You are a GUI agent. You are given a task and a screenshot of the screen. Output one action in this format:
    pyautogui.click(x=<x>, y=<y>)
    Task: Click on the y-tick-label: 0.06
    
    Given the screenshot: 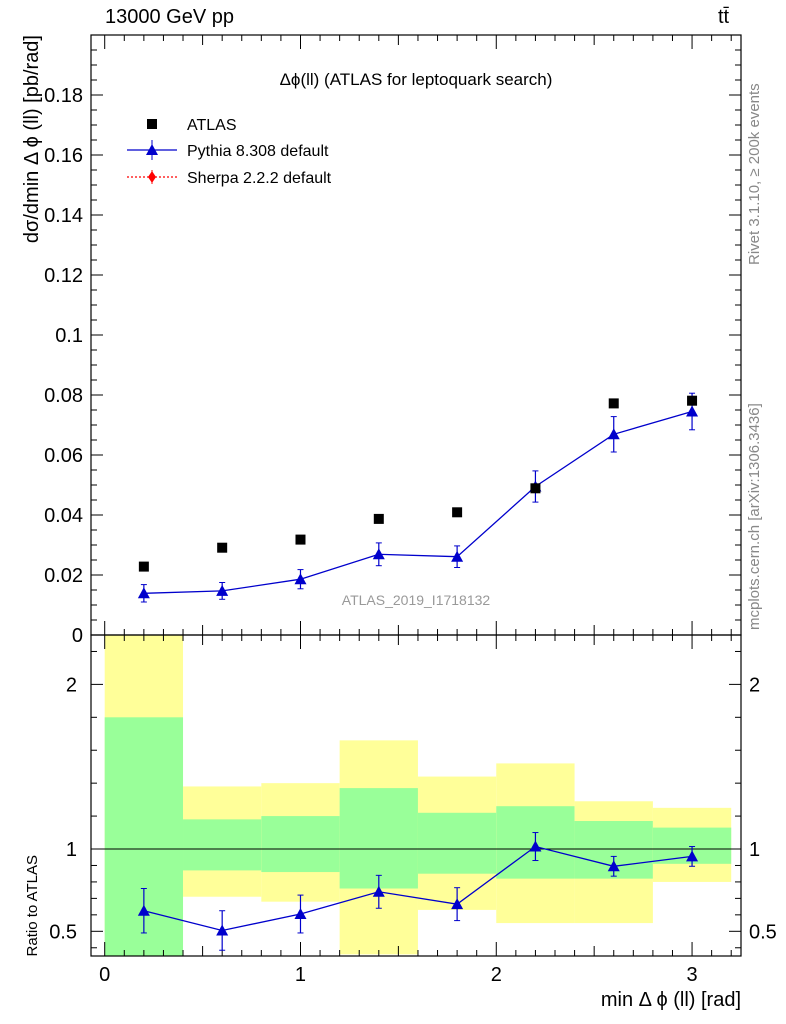 What is the action you would take?
    pyautogui.click(x=63, y=456)
    